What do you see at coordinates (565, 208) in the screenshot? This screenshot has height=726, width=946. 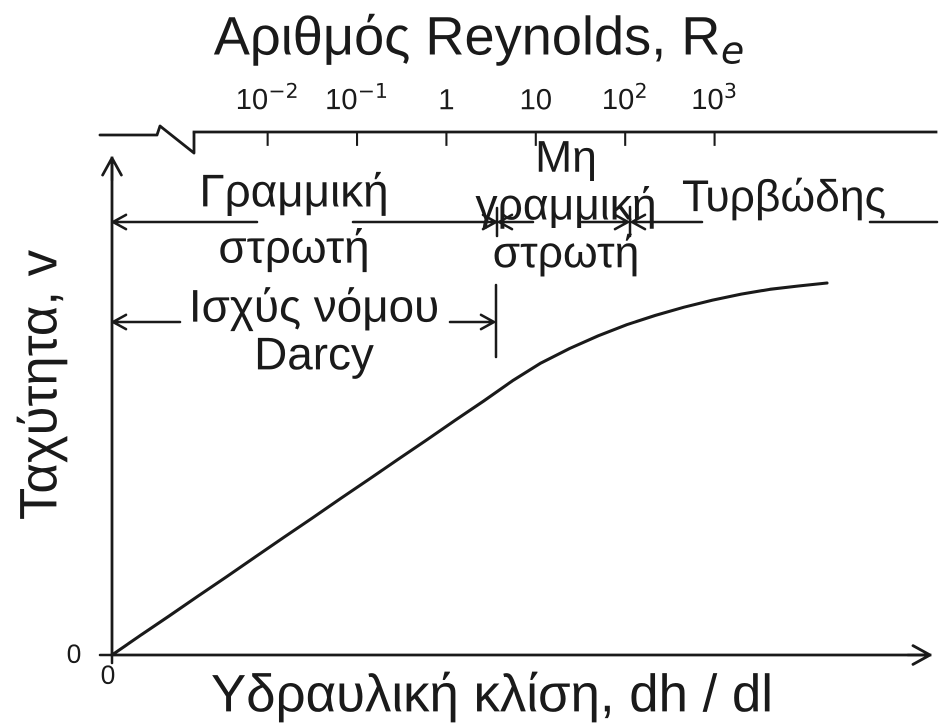 I see `text: Μη γραμμική στρωτή` at bounding box center [565, 208].